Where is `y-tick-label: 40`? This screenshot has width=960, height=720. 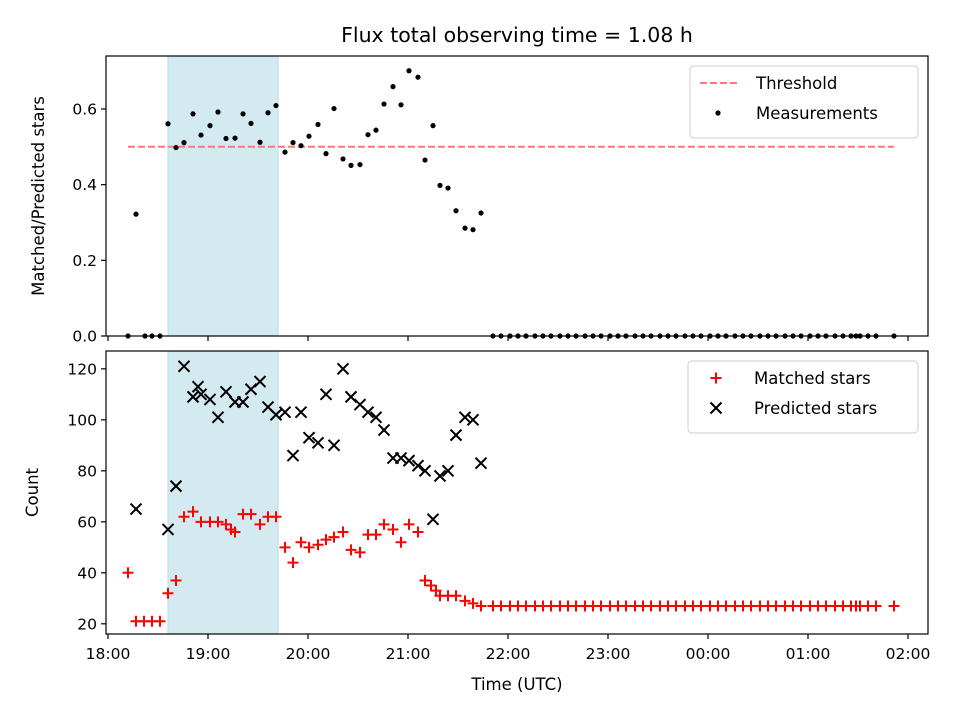
y-tick-label: 40 is located at coordinates (87, 573).